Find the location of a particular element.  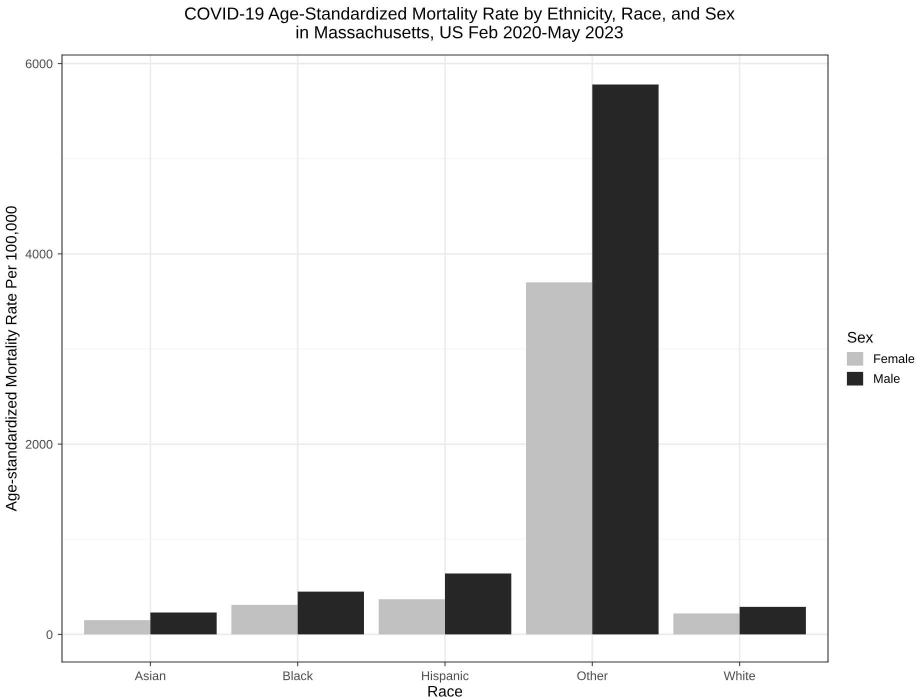

x-tick-label: Hispanic is located at coordinates (445, 677).